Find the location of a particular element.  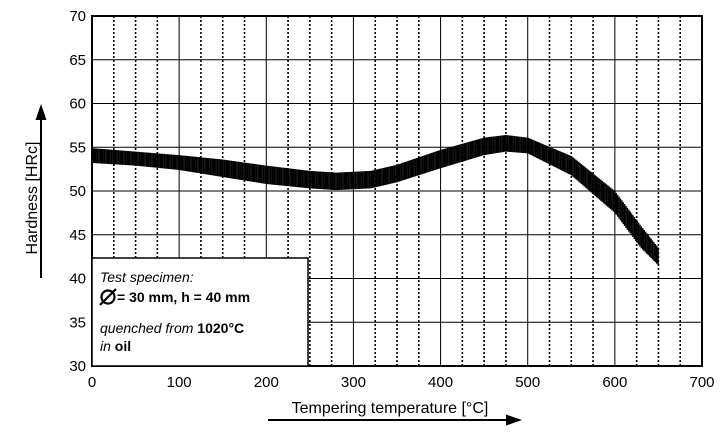

note-line-4-text: in is located at coordinates (107, 346).